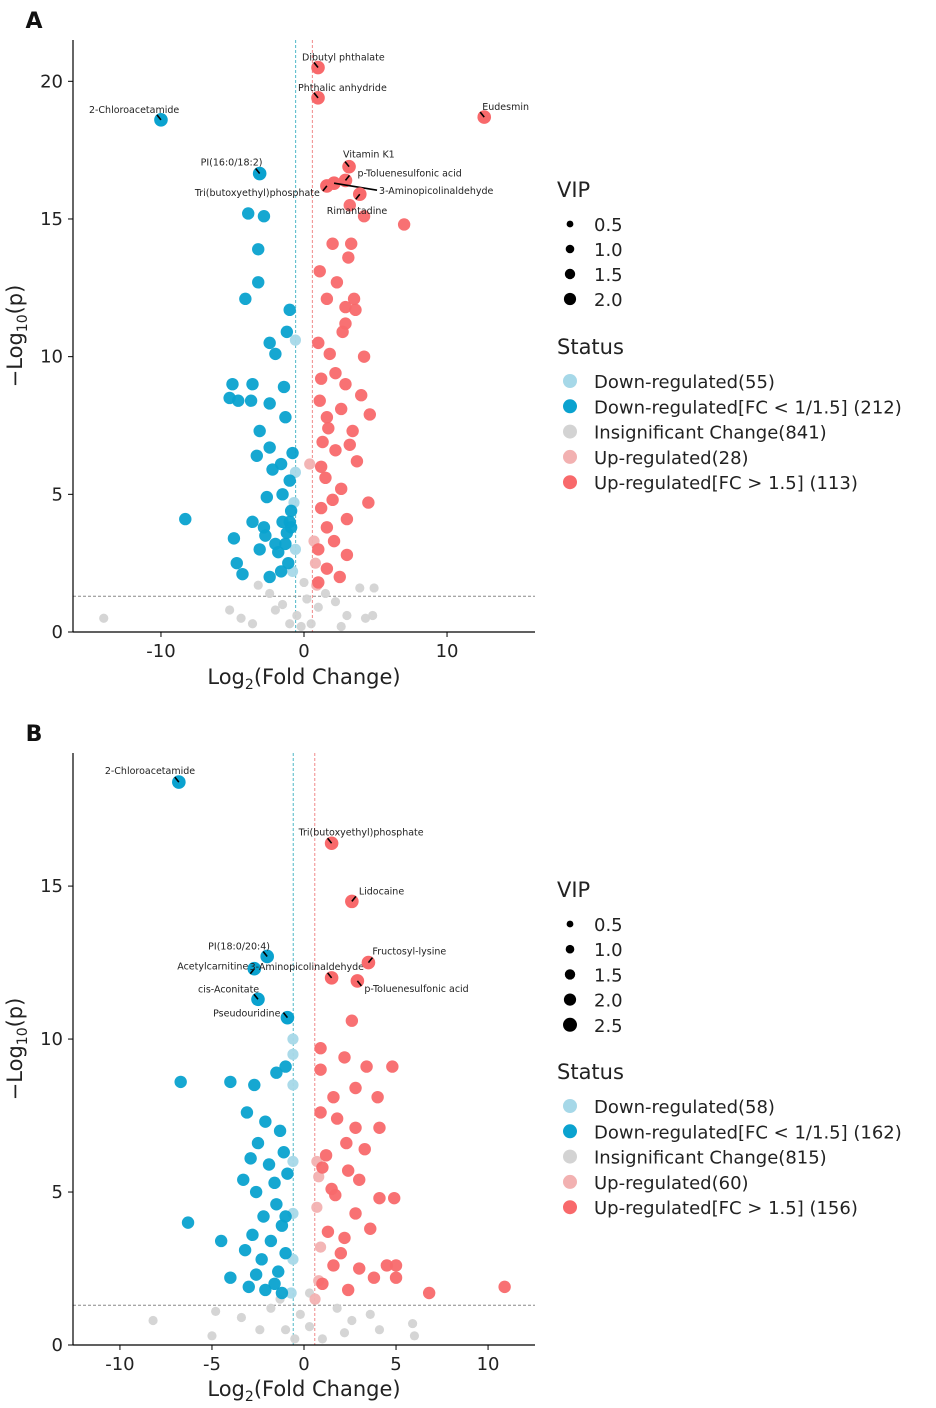  I want to click on legend-status-label: Down-regulated(58), so click(684, 1107).